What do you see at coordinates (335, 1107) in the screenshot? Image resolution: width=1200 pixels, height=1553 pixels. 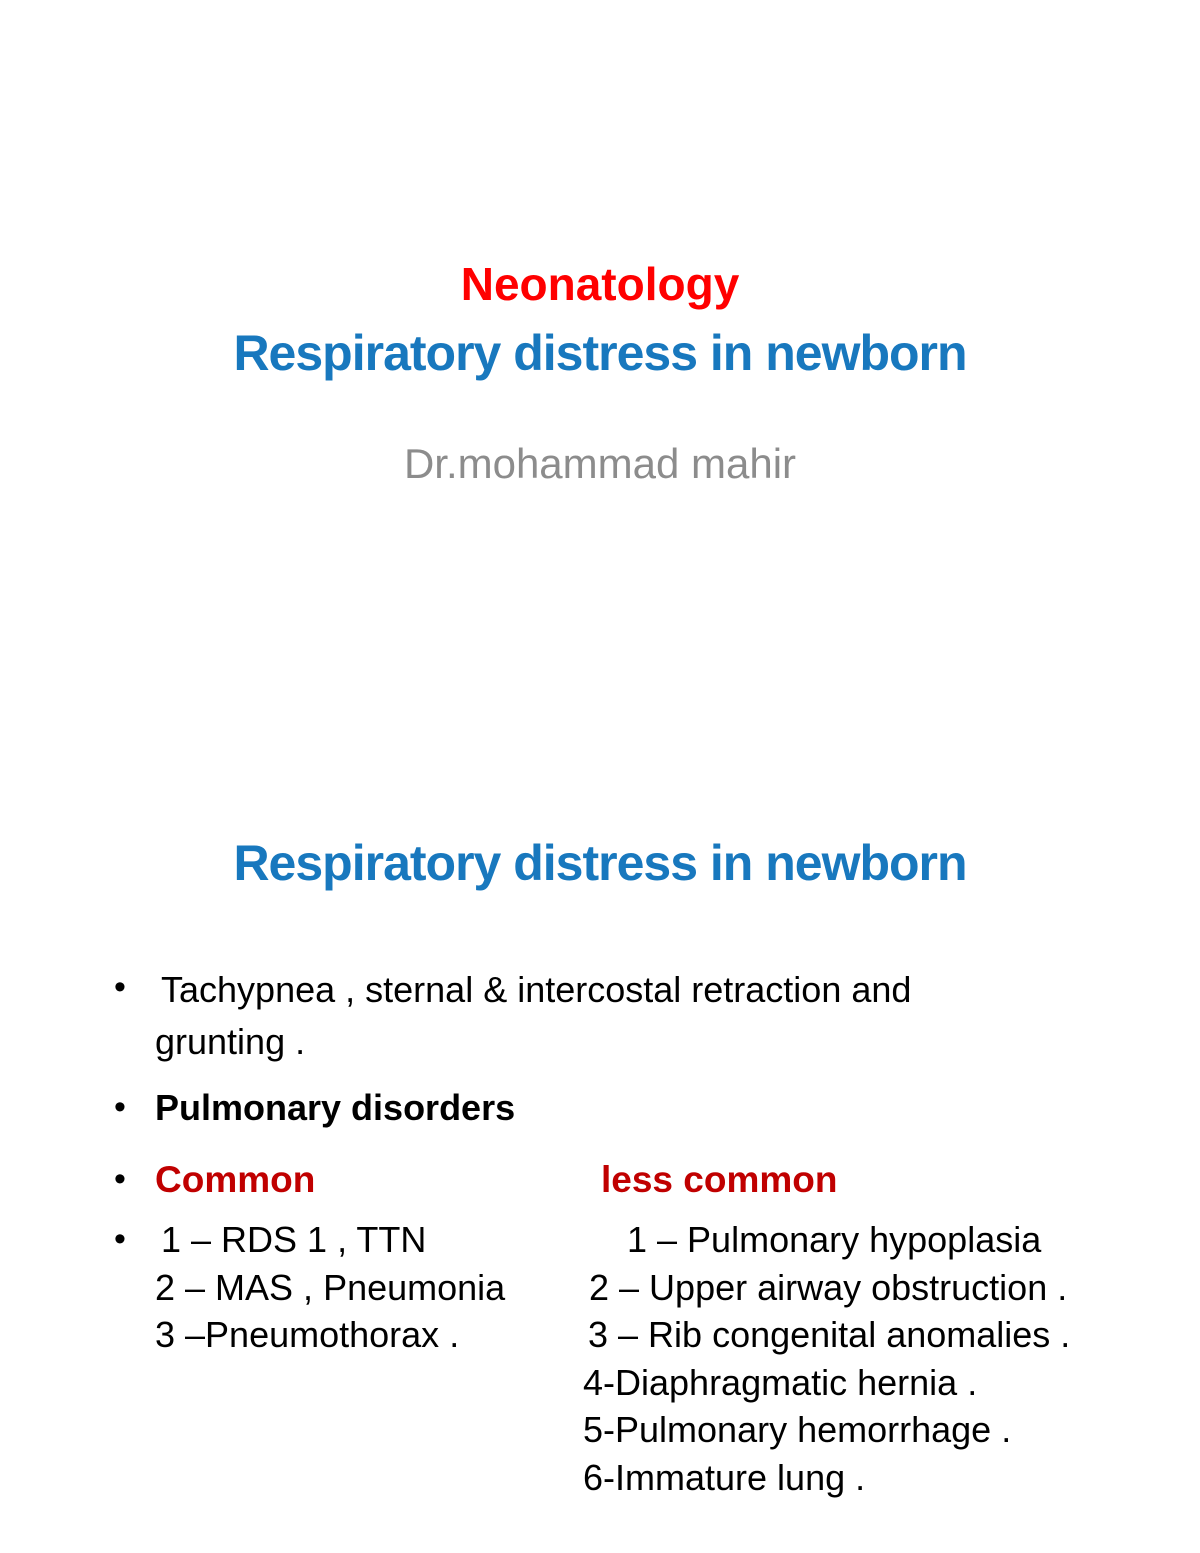 I see `pulmonary-disorders-heading: Pulmonary disorders` at bounding box center [335, 1107].